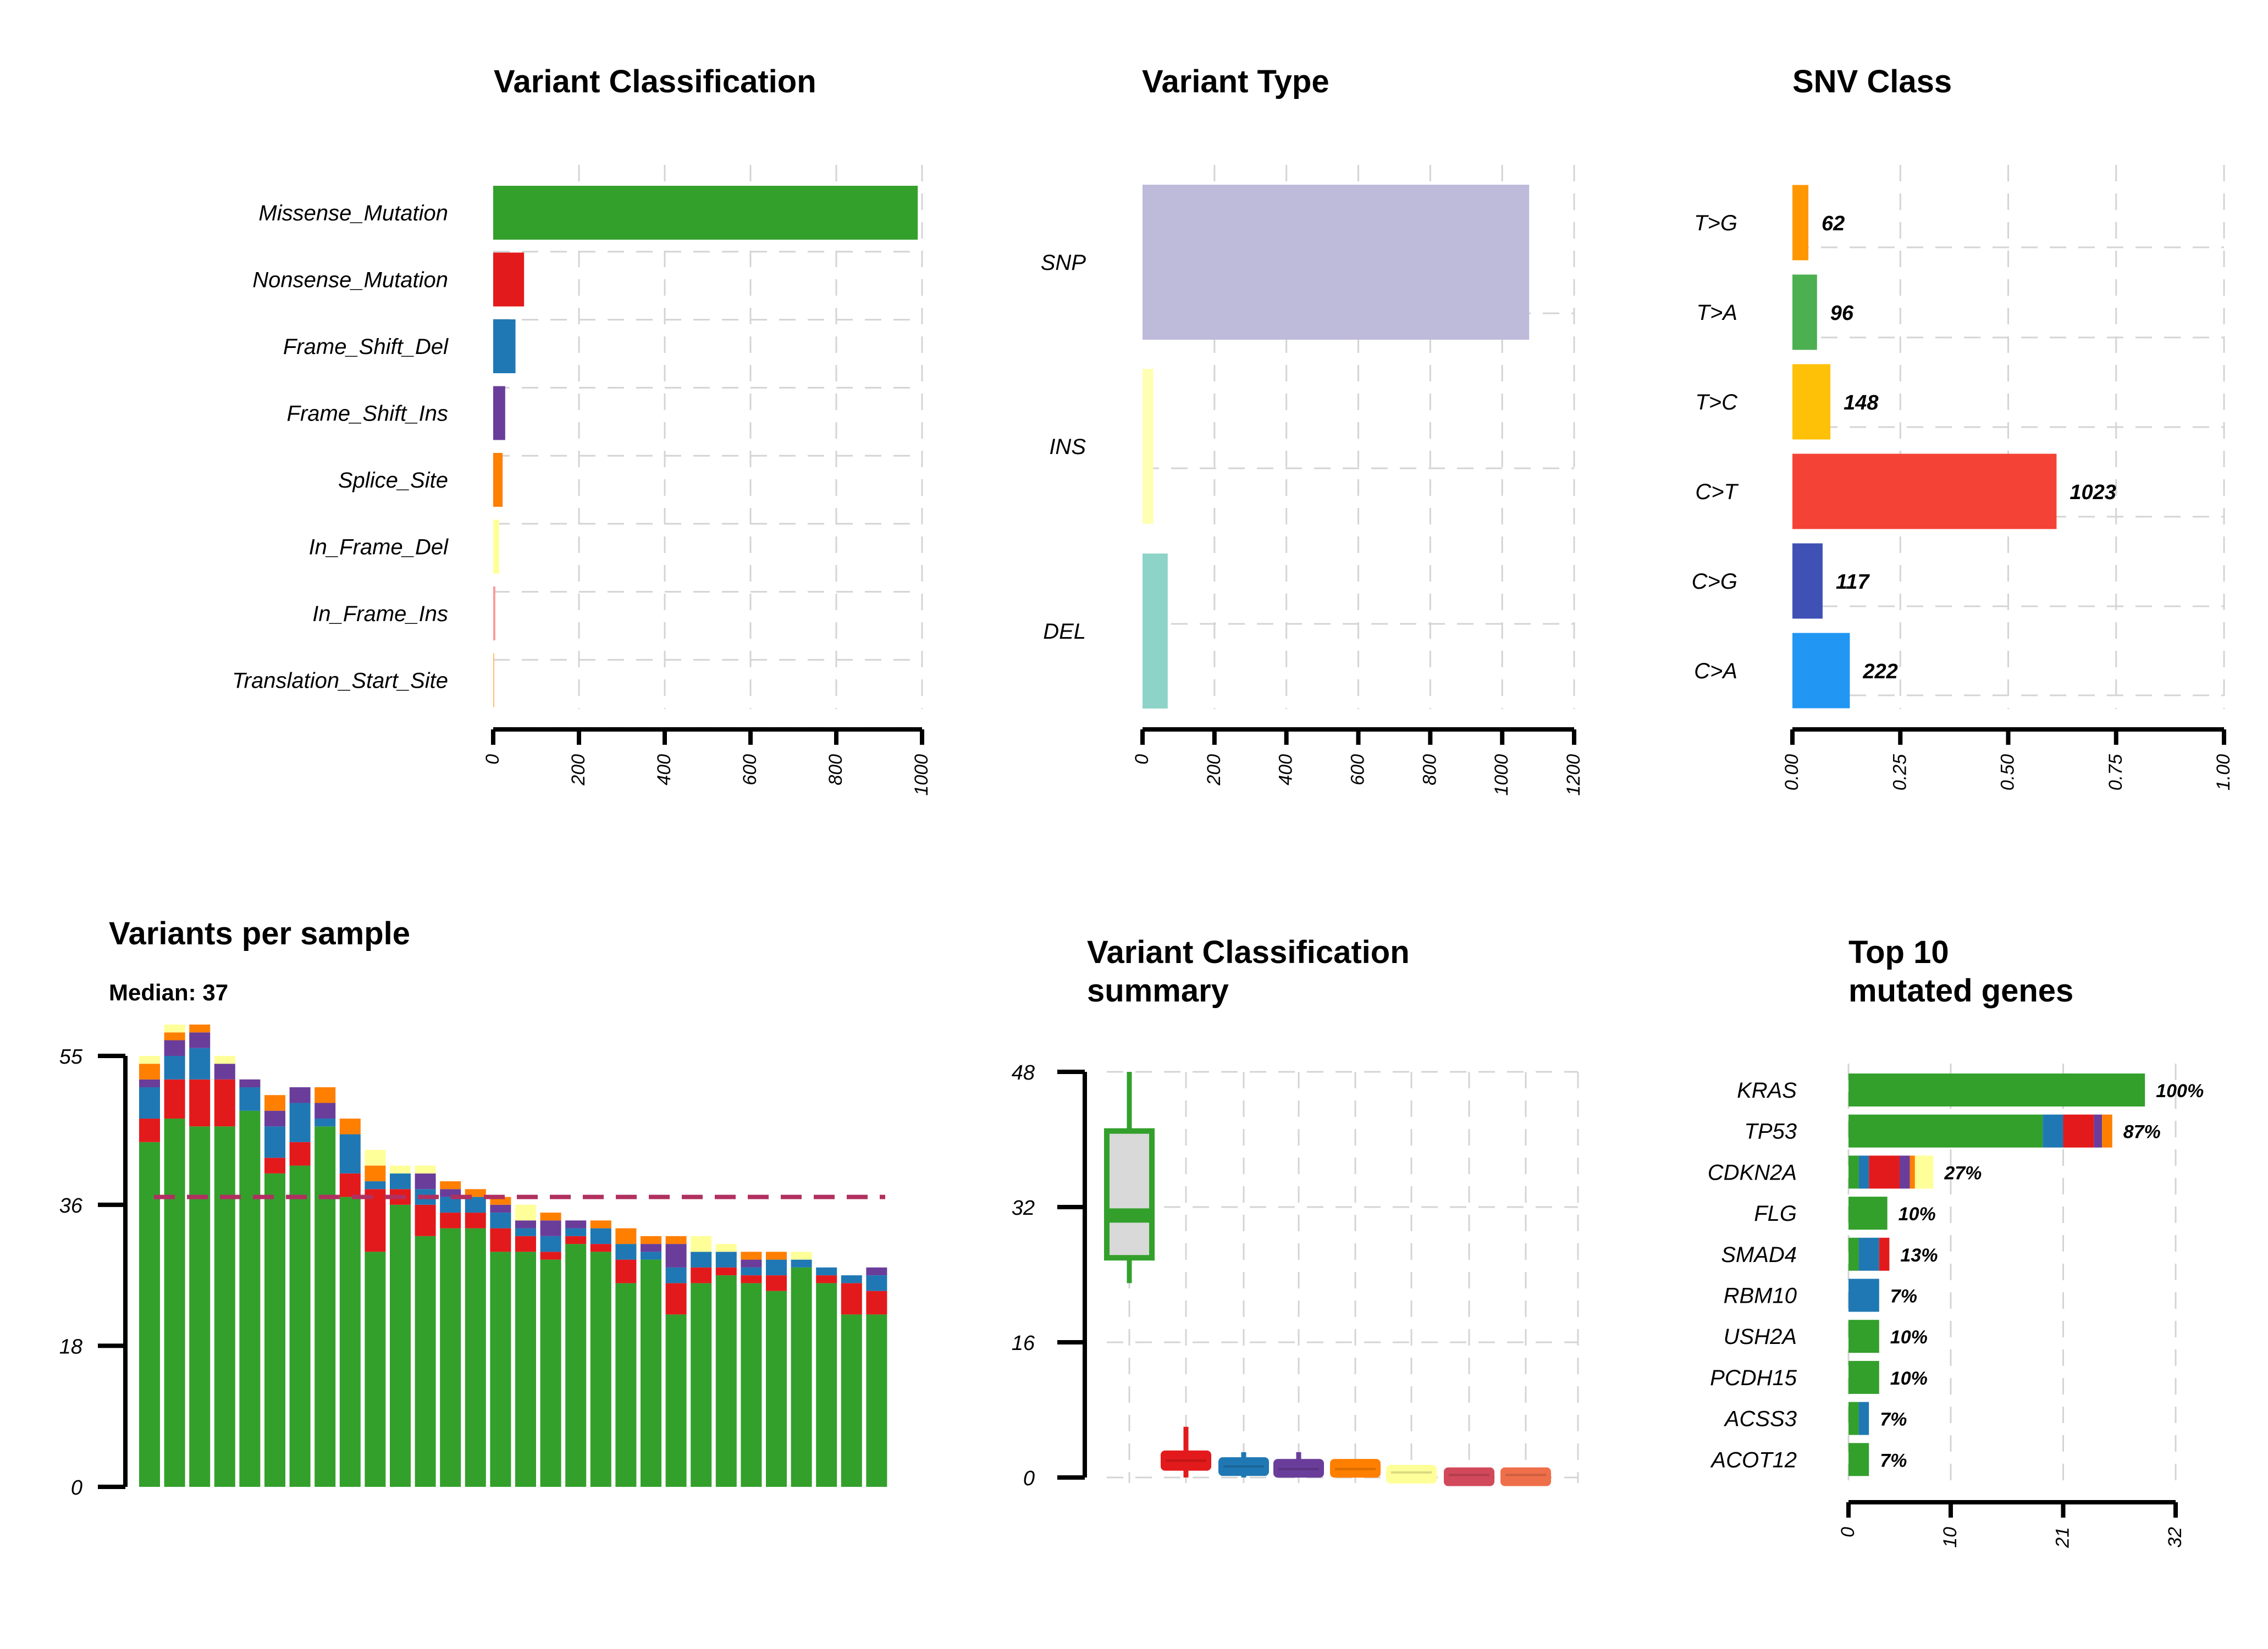 Image resolution: width=2268 pixels, height=1649 pixels. Describe the element at coordinates (2176, 1537) in the screenshot. I see `top10-x-tick-label: 32` at that location.